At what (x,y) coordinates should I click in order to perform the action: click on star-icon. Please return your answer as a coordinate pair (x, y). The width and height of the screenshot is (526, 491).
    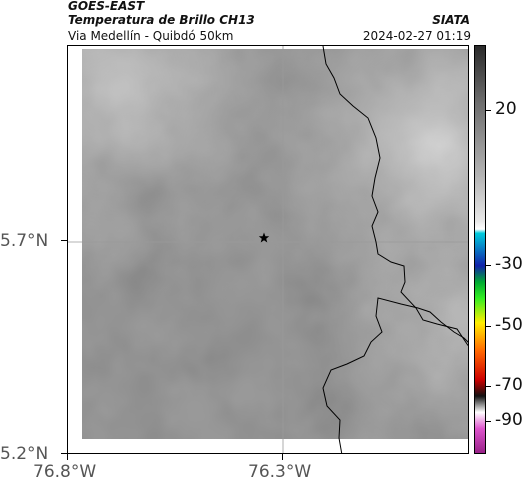
    Looking at the image, I should click on (264, 237).